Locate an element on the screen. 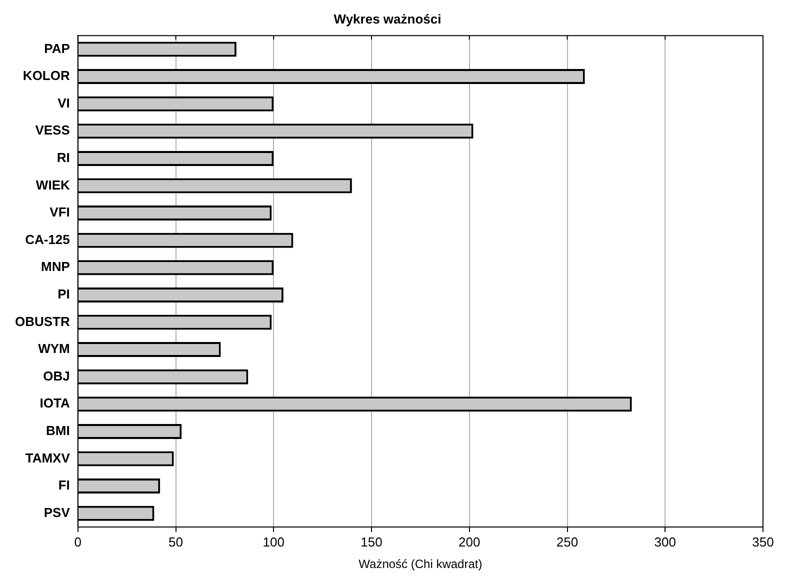  y-tick-label: OBUSTR is located at coordinates (42, 321).